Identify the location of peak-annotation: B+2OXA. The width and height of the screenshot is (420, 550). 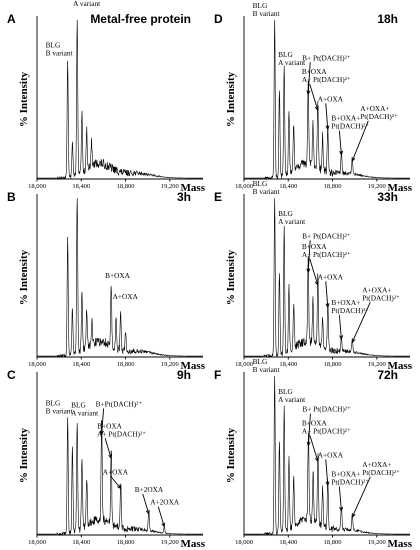
(149, 489).